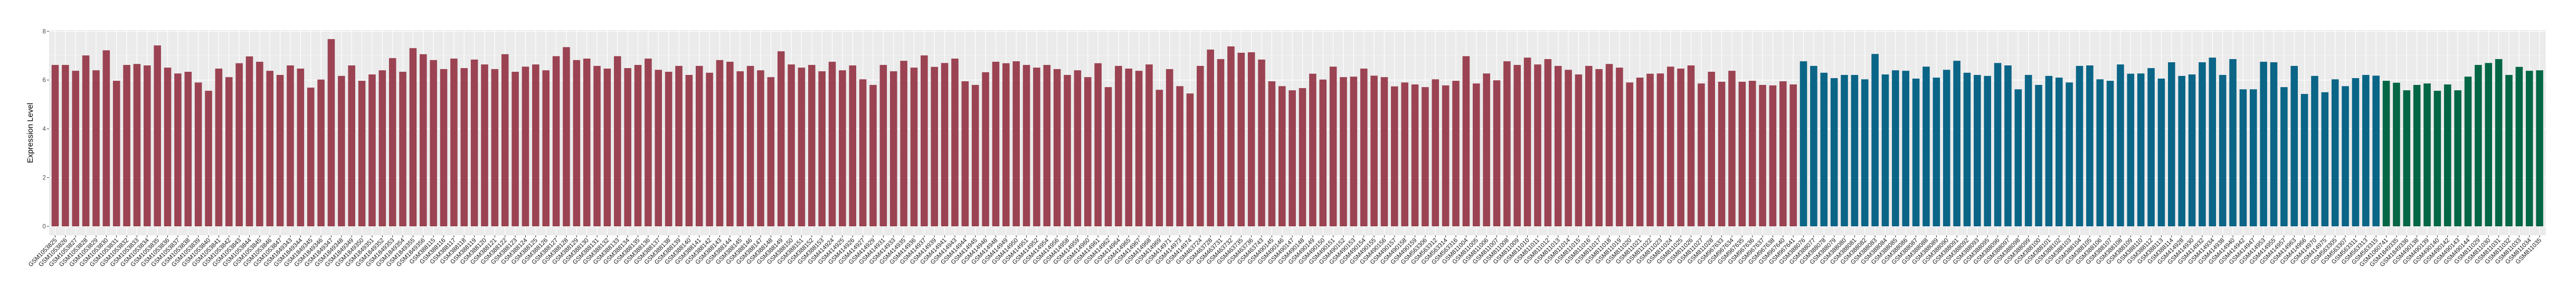  Describe the element at coordinates (76, 148) in the screenshot. I see `bar-GSM1053827` at that location.